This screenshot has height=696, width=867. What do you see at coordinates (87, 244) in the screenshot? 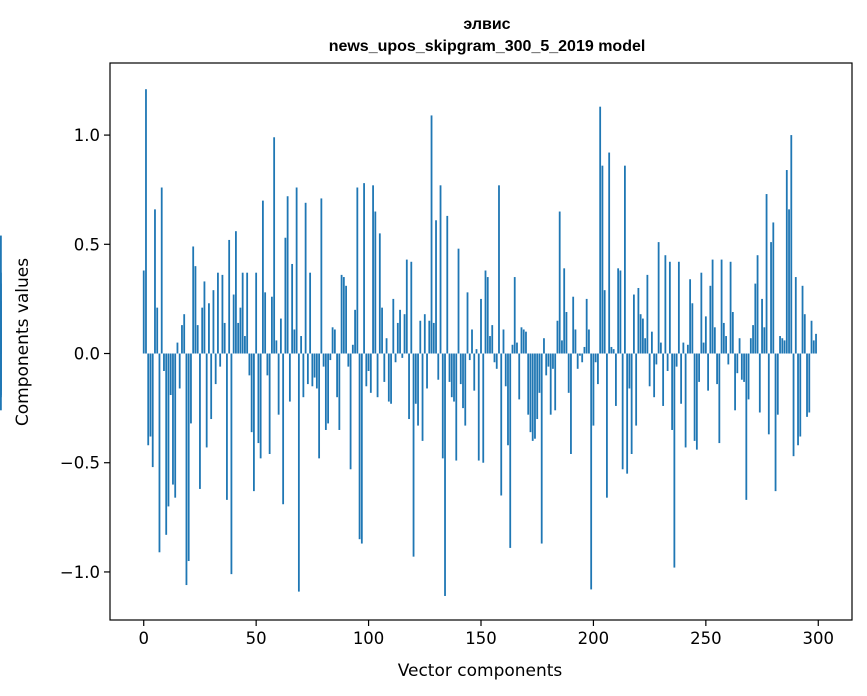
I see `y-tick-label: 0.5` at bounding box center [87, 244].